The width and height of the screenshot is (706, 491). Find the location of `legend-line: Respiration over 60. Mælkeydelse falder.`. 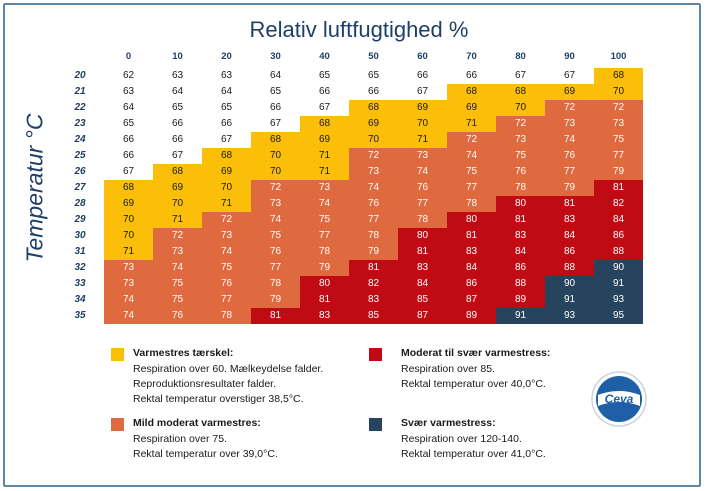

legend-line: Respiration over 60. Mælkeydelse falder. is located at coordinates (228, 369).